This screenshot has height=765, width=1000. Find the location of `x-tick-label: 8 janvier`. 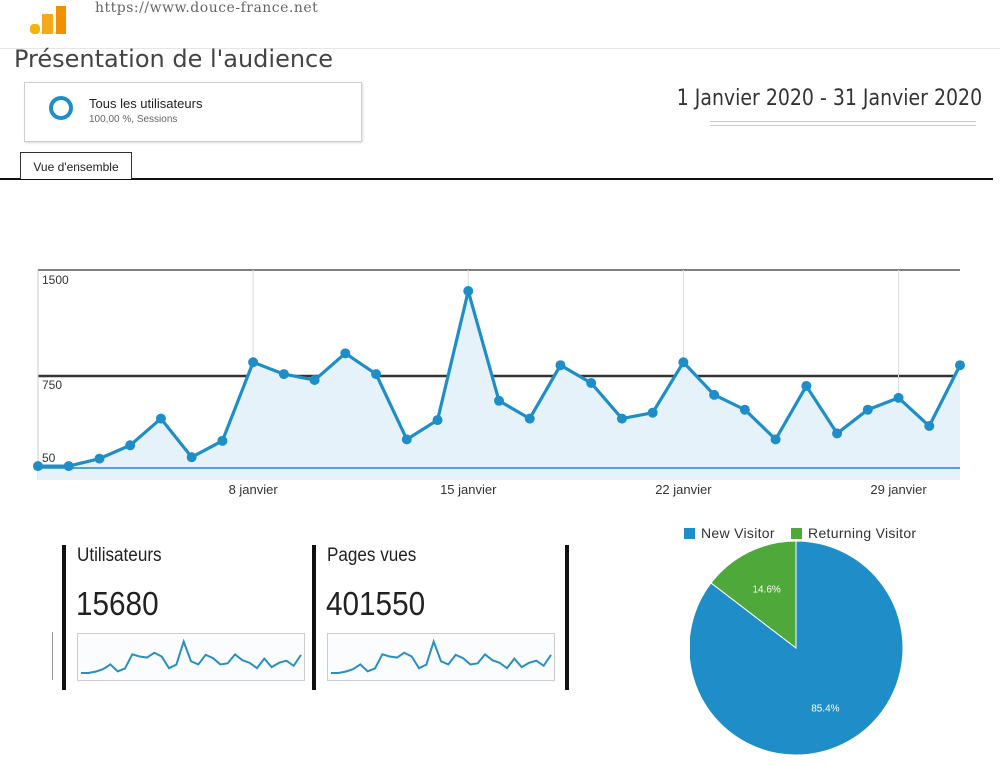

x-tick-label: 8 janvier is located at coordinates (254, 489).